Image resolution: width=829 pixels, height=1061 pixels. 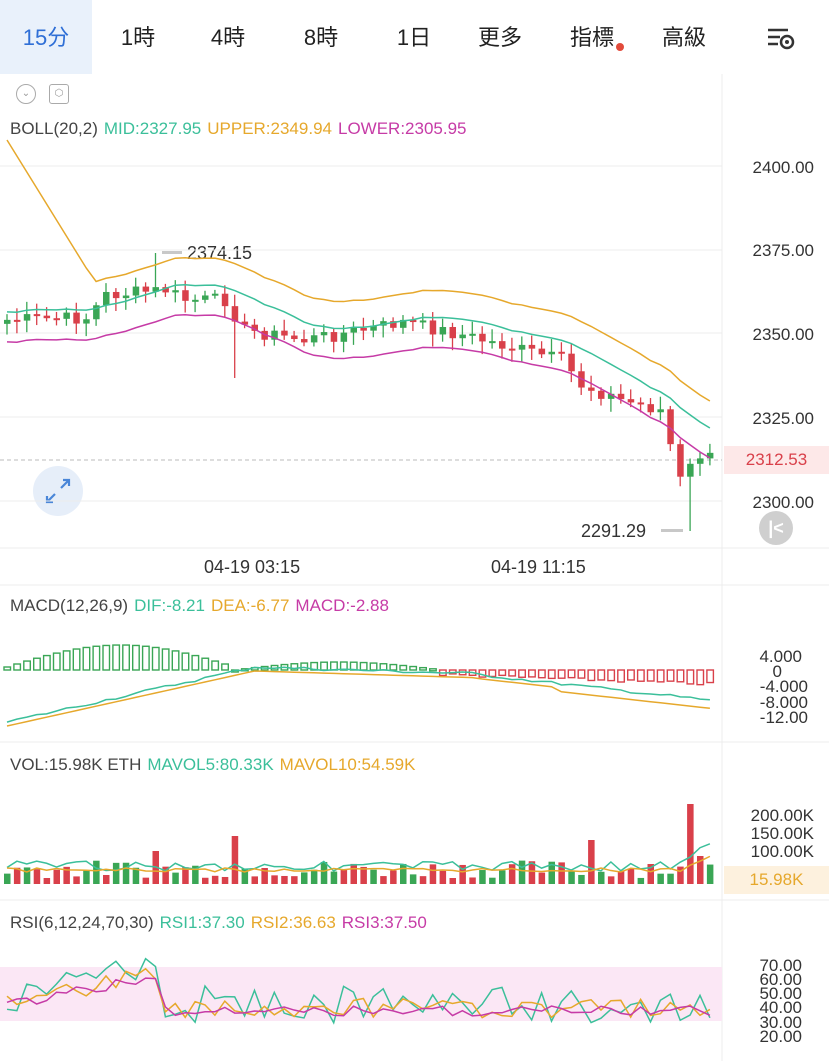 I want to click on mavol10-line, so click(x=358, y=864).